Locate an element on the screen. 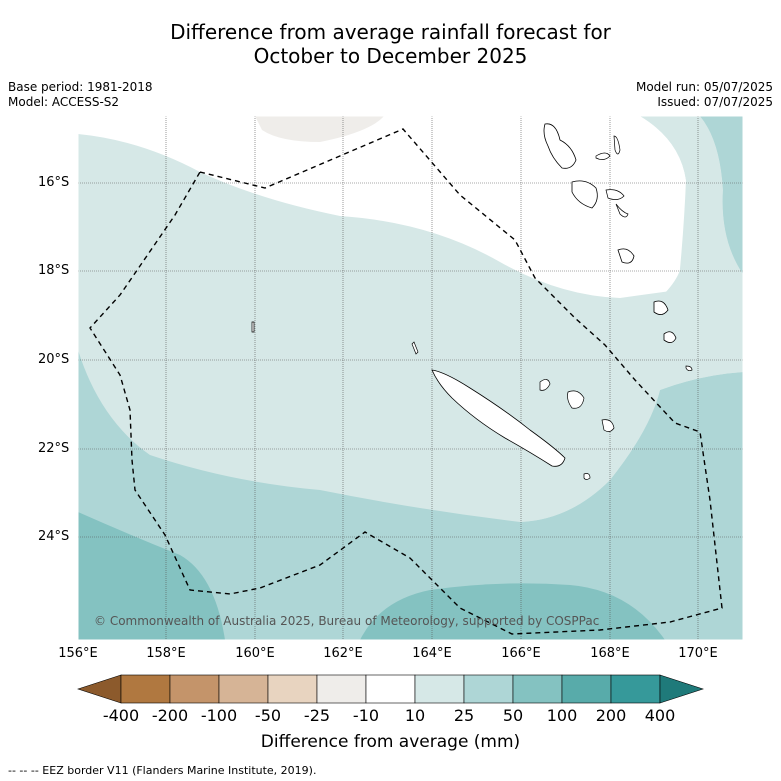 The height and width of the screenshot is (781, 781). model-run: Model run: 05/07/2025 is located at coordinates (704, 87).